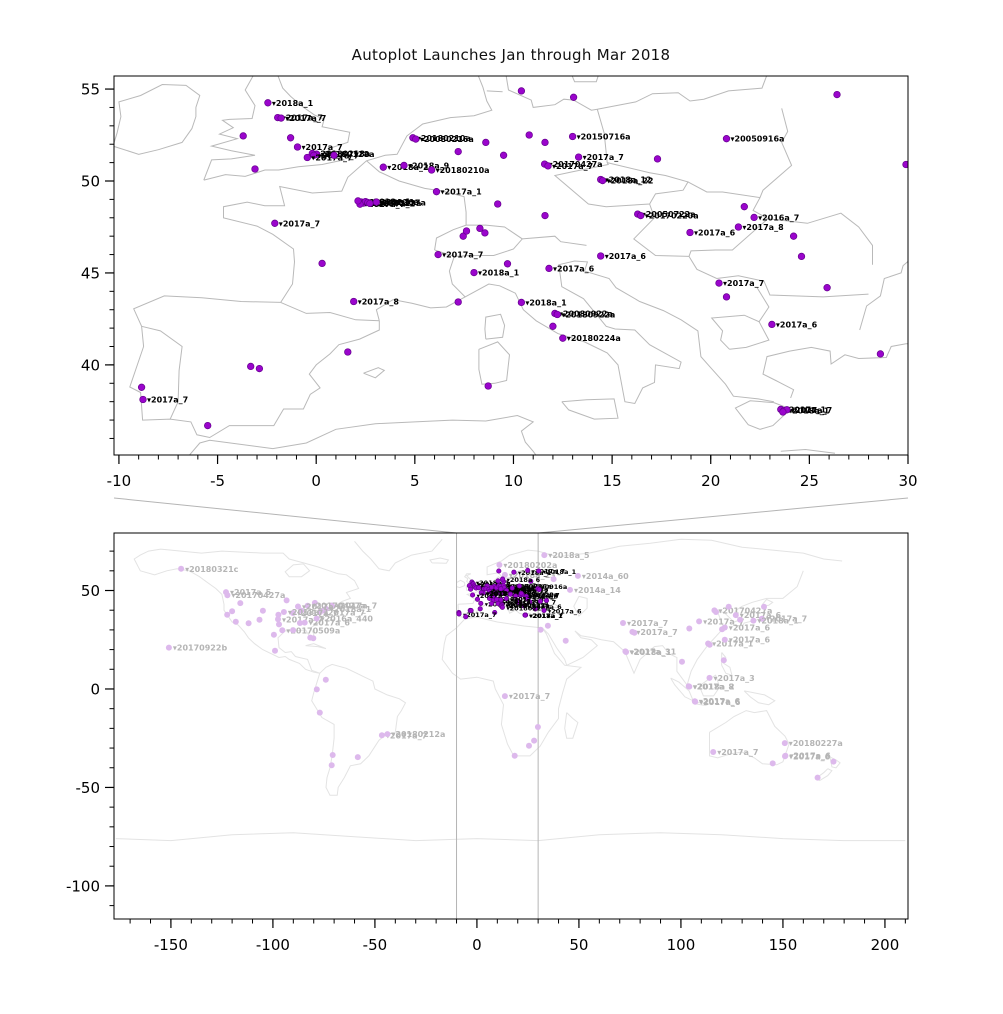 This screenshot has width=1003, height=1014. What do you see at coordinates (119, 481) in the screenshot?
I see `x-tick-label: -10` at bounding box center [119, 481].